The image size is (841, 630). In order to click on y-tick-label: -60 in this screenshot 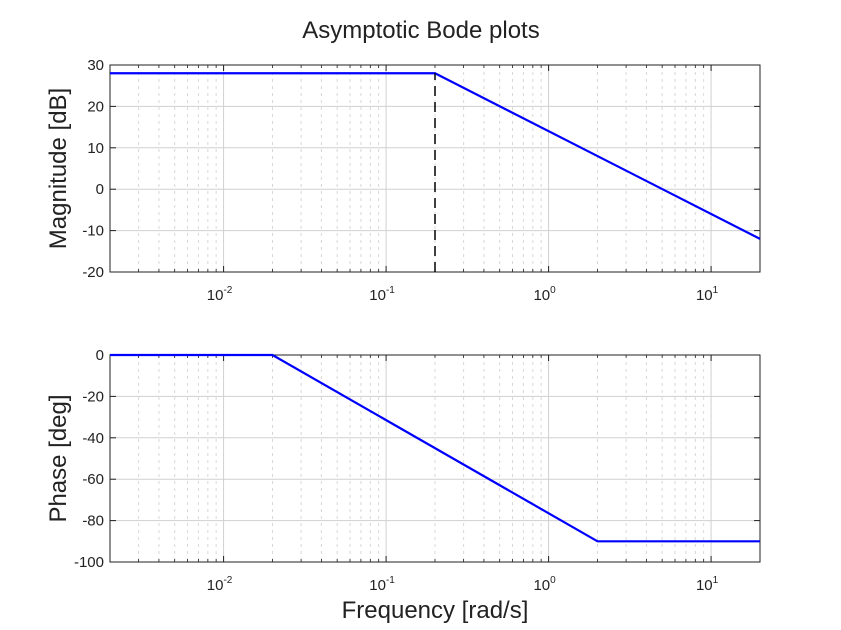, I will do `click(93, 479)`.